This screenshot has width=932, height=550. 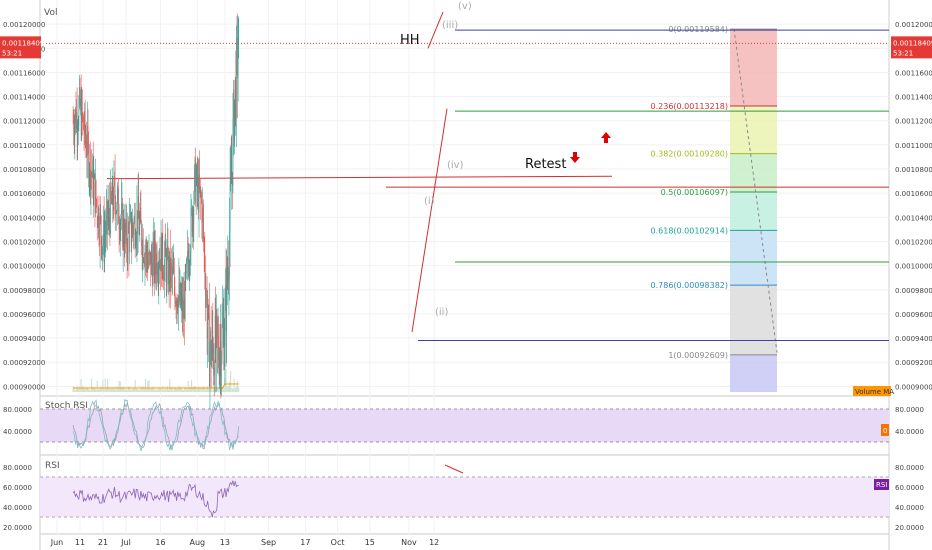 What do you see at coordinates (24, 170) in the screenshot?
I see `price-tick-left: 0.00108000` at bounding box center [24, 170].